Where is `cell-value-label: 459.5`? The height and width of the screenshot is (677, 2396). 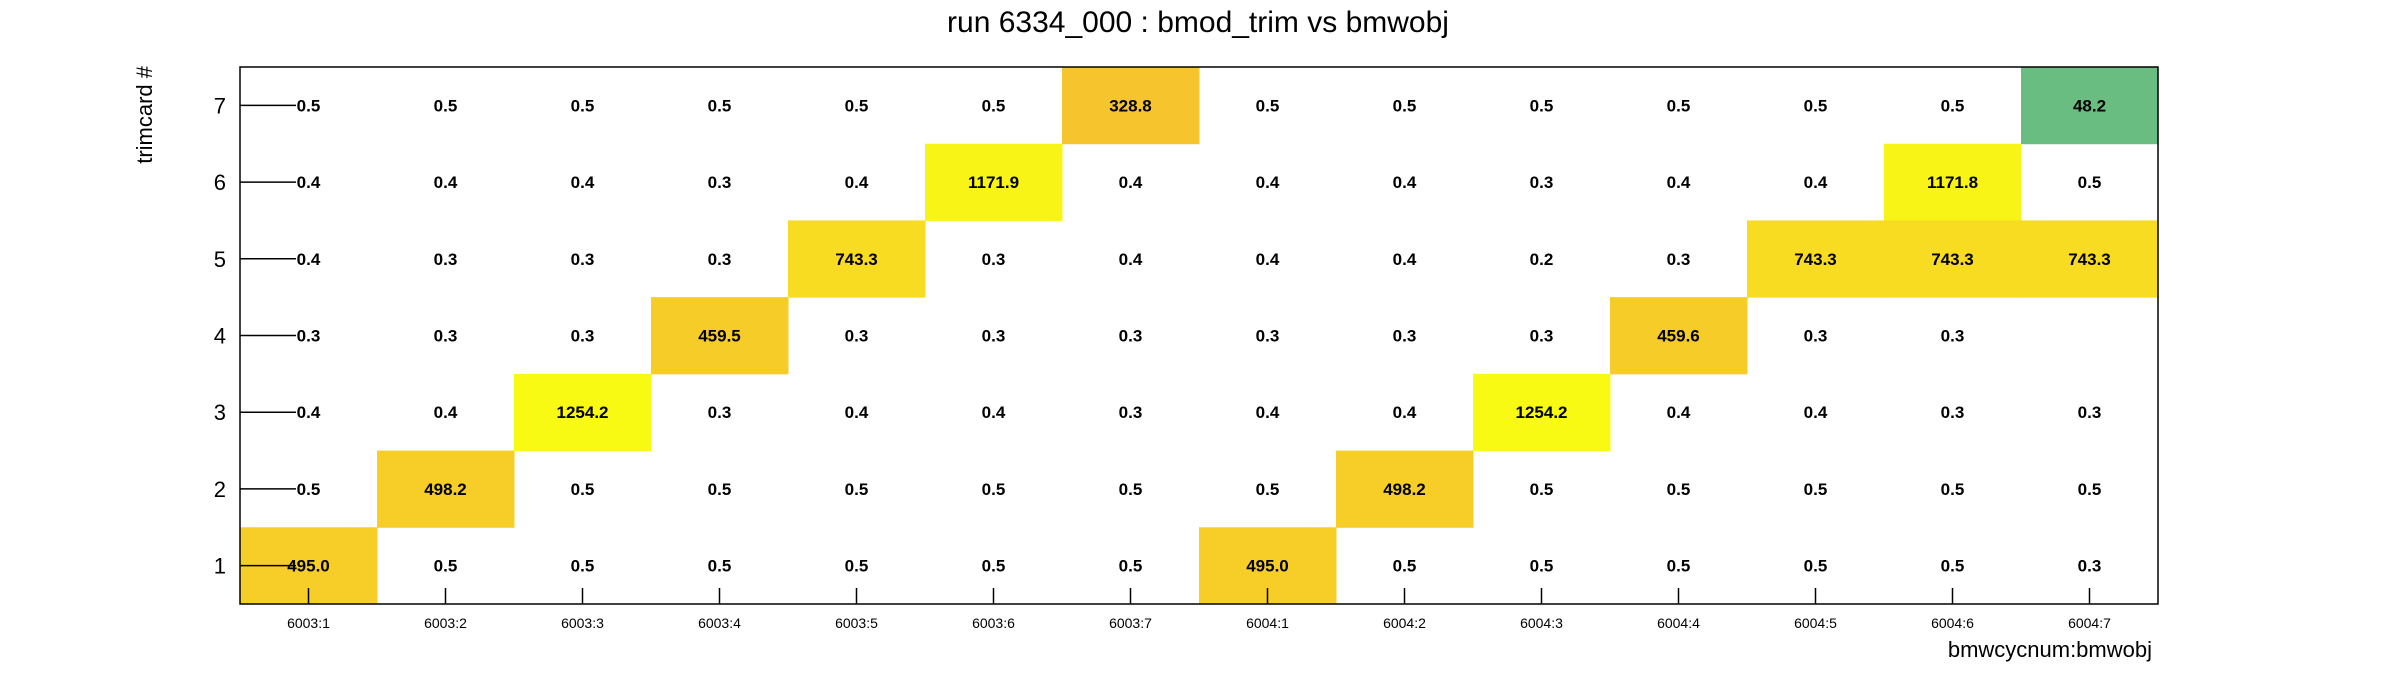
cell-value-label: 459.5 is located at coordinates (719, 336).